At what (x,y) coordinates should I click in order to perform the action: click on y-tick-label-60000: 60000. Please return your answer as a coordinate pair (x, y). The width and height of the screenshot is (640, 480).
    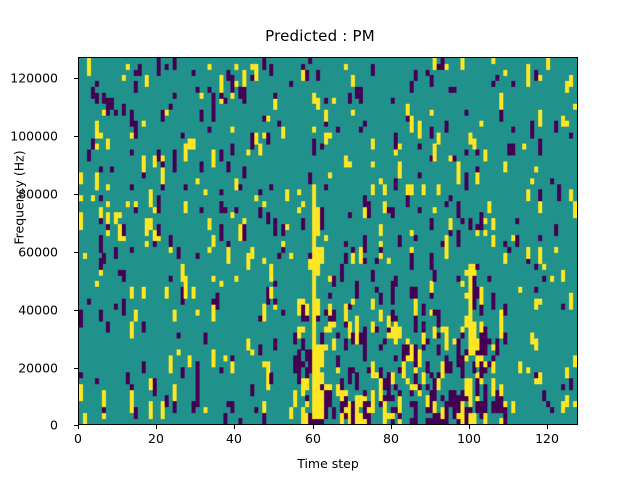
    Looking at the image, I should click on (38, 252).